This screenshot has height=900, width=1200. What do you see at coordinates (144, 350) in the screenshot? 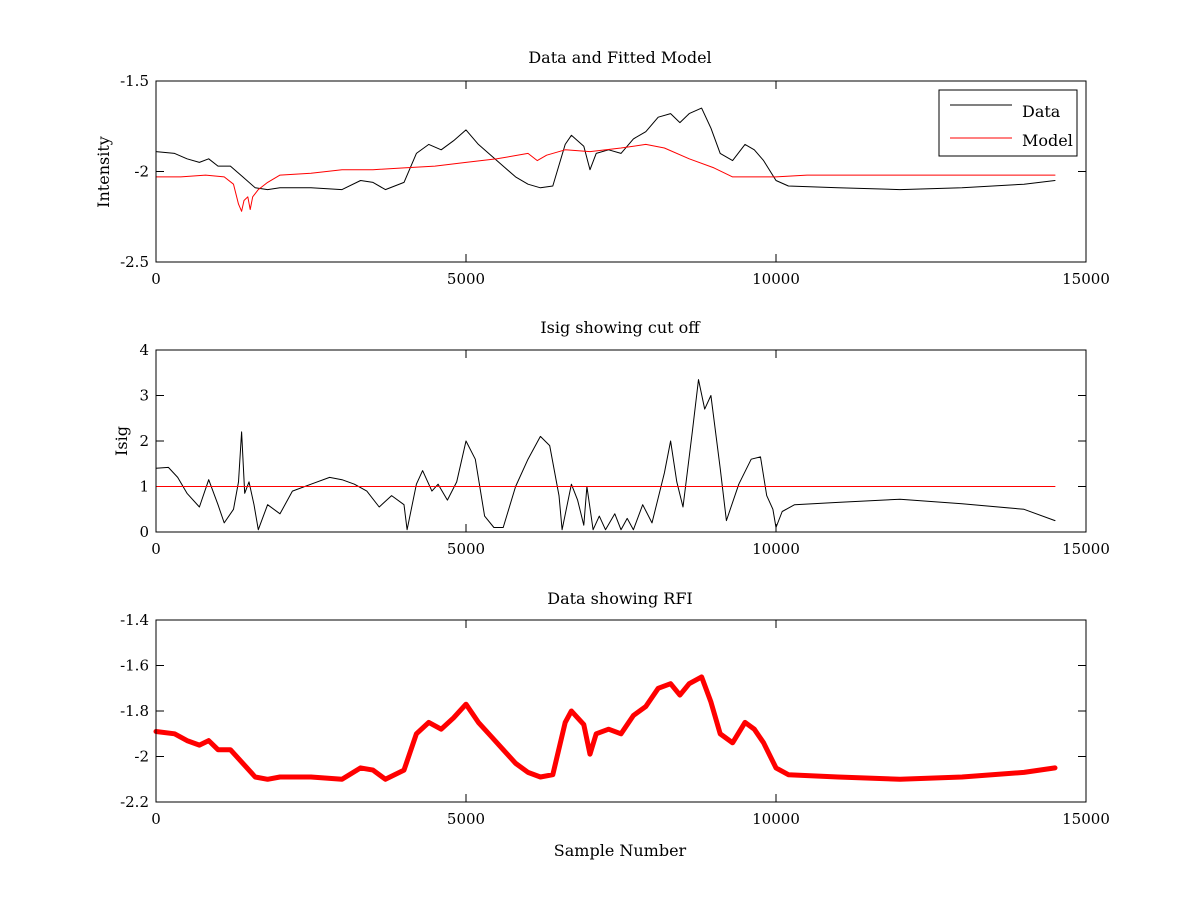
I see `y-tick-label: 4` at bounding box center [144, 350].